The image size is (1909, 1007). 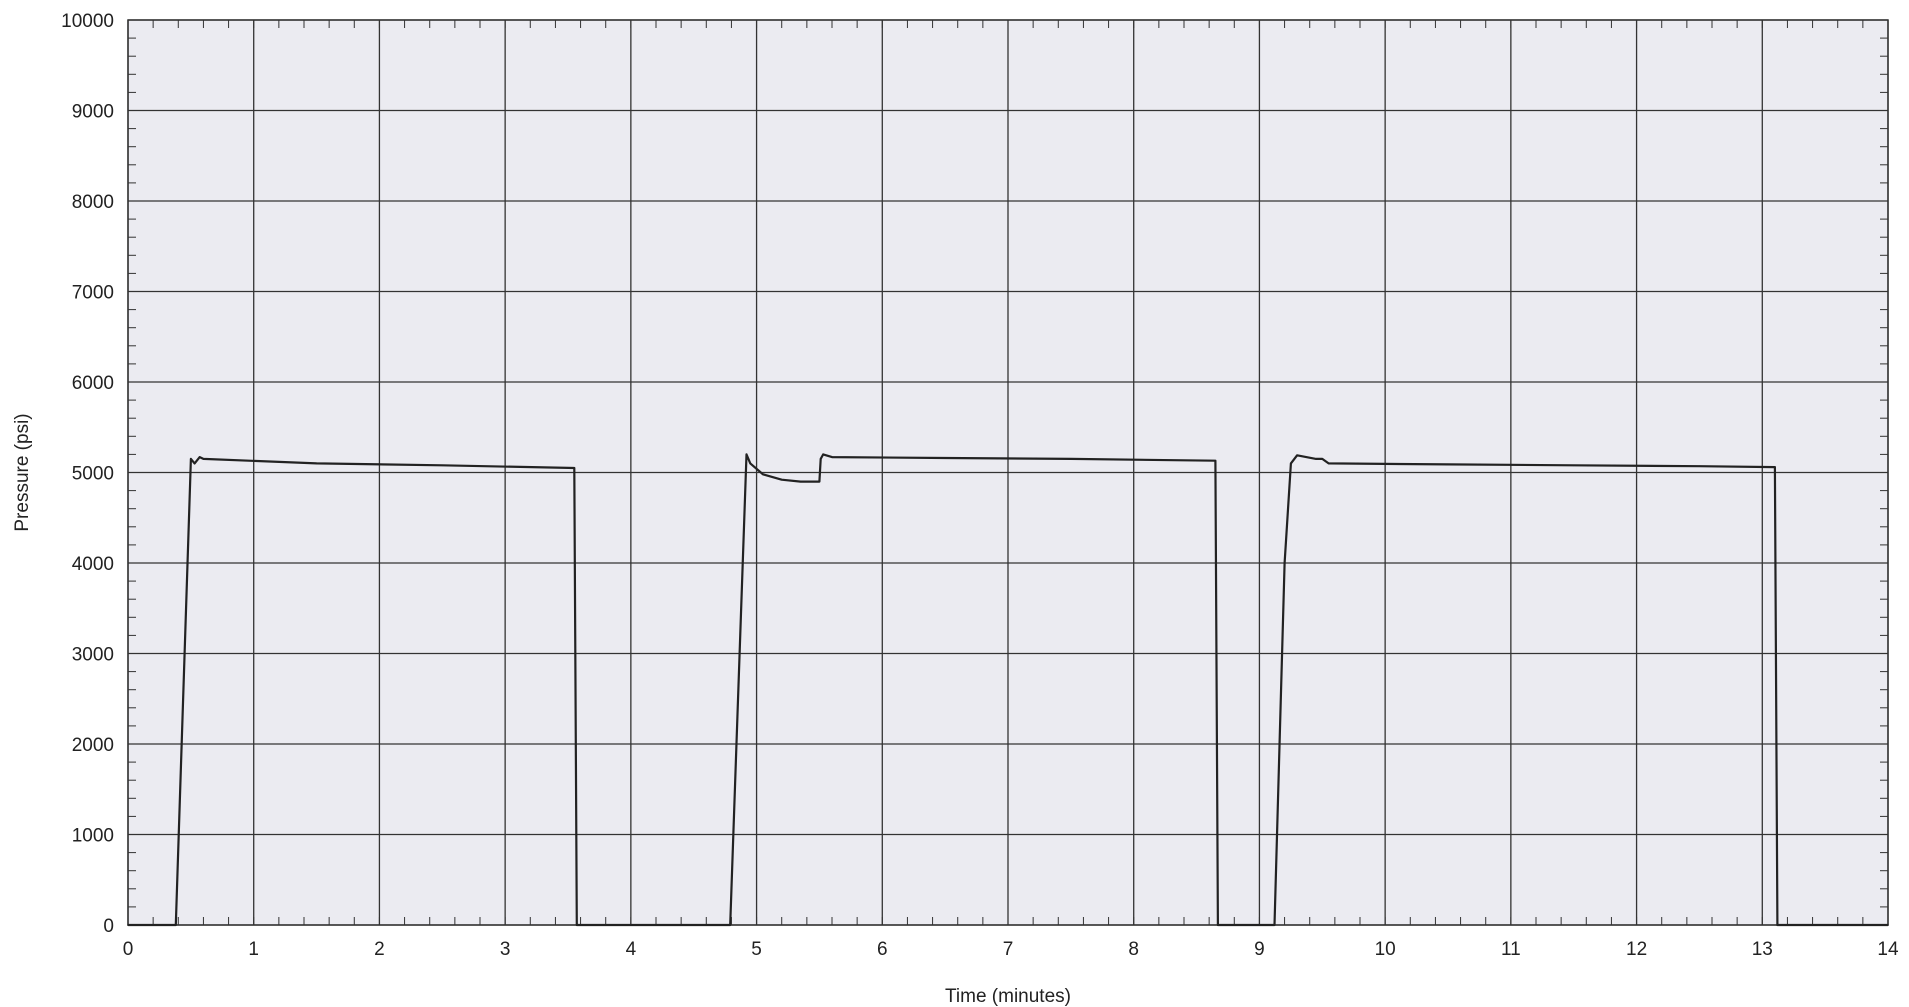 What do you see at coordinates (1008, 996) in the screenshot?
I see `x-axis-title: Time (minutes)` at bounding box center [1008, 996].